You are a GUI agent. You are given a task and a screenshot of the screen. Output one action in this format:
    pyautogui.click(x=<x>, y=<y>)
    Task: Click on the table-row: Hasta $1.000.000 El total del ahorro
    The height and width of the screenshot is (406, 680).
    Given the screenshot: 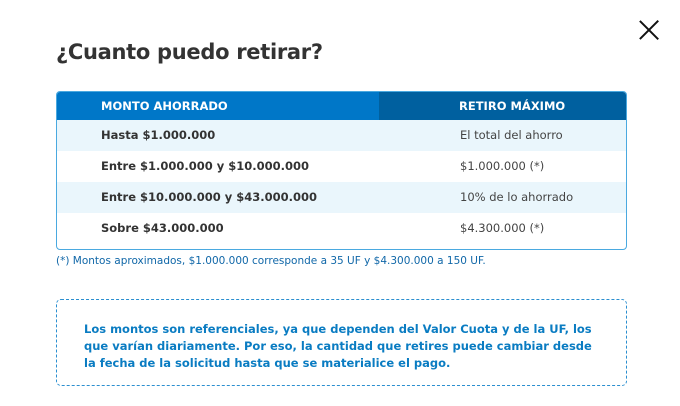 What is the action you would take?
    pyautogui.click(x=341, y=135)
    